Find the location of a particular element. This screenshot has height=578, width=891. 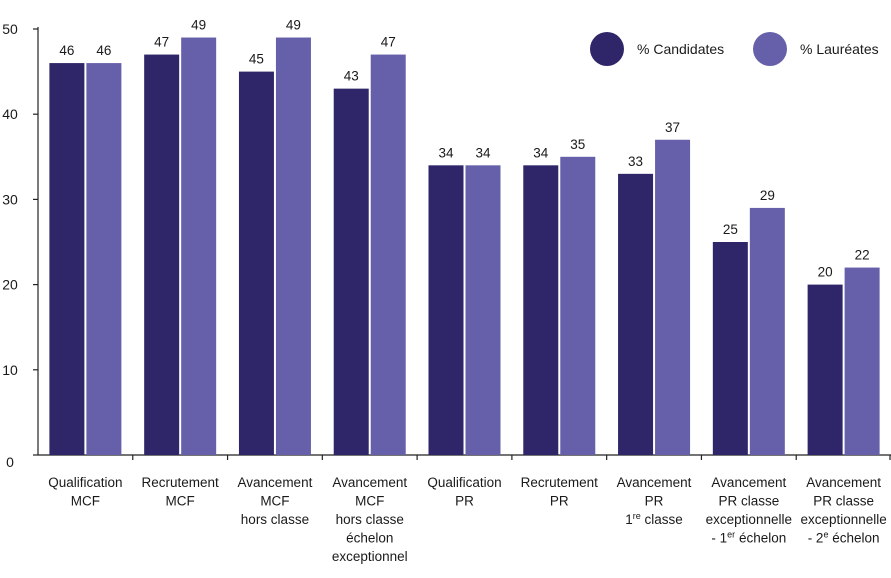

y-tick-label: 40 is located at coordinates (10, 114).